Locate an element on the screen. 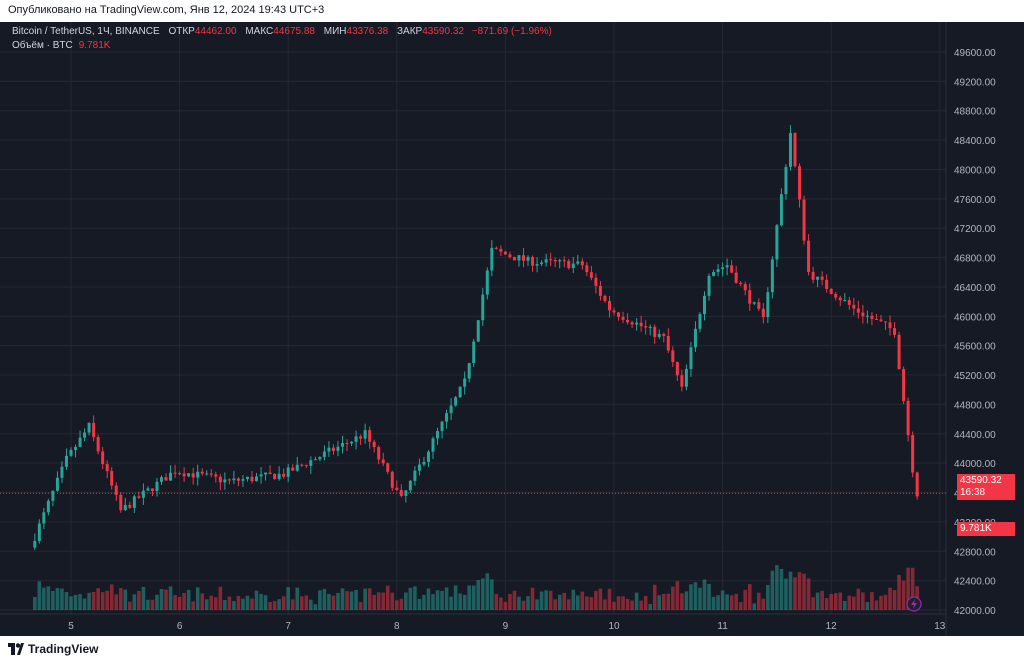  volume-legend: Объём · BTC 9.781K is located at coordinates (61, 45).